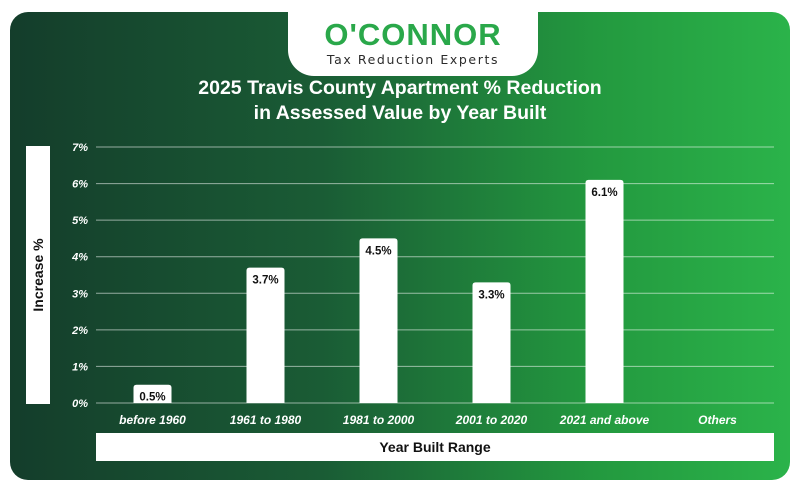  Describe the element at coordinates (413, 59) in the screenshot. I see `brand-tagline: Tax Reduction Experts` at that location.